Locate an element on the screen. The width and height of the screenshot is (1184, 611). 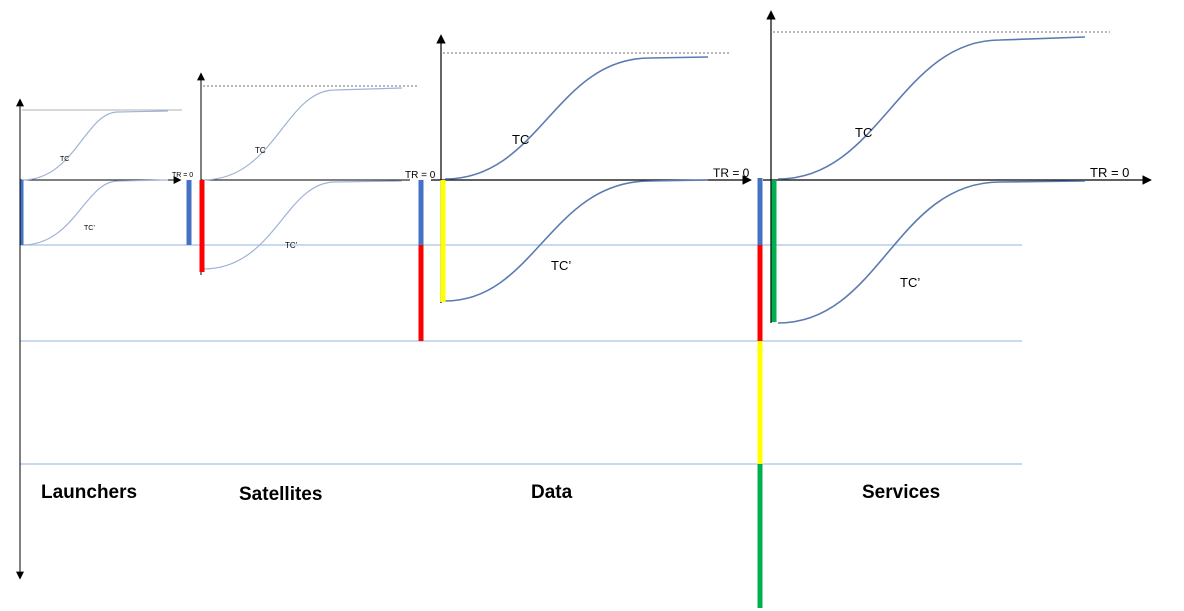
satellites-panel: TR = 0 TC TC’ Satellites is located at coordinates (295, 288).